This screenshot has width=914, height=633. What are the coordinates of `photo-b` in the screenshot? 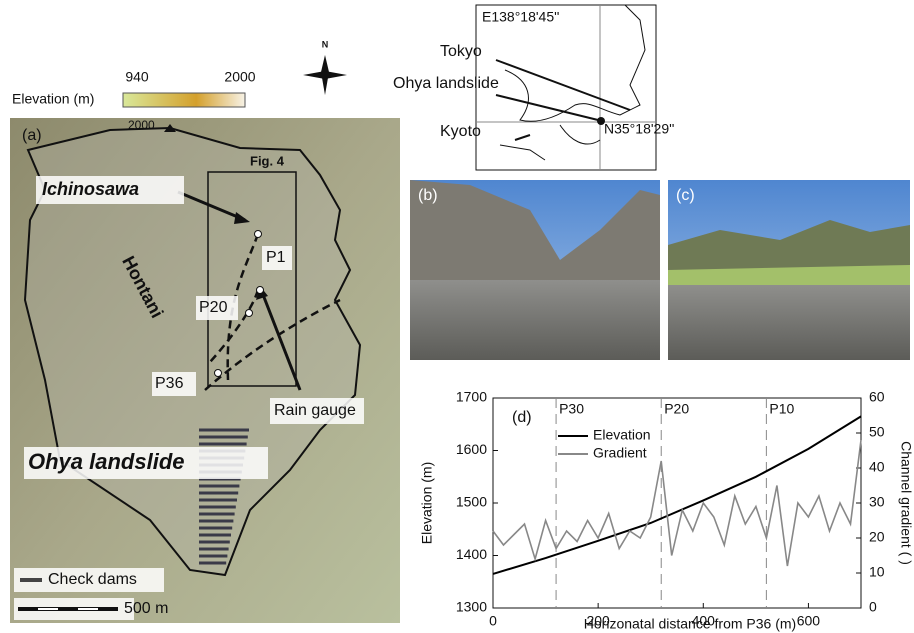 It's located at (535, 270).